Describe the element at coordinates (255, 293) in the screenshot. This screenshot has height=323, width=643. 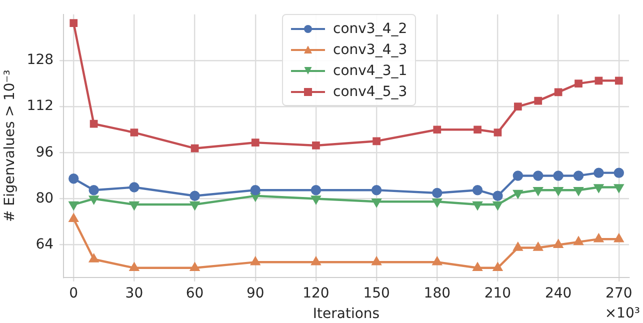
I see `x-tick-label: 90` at that location.